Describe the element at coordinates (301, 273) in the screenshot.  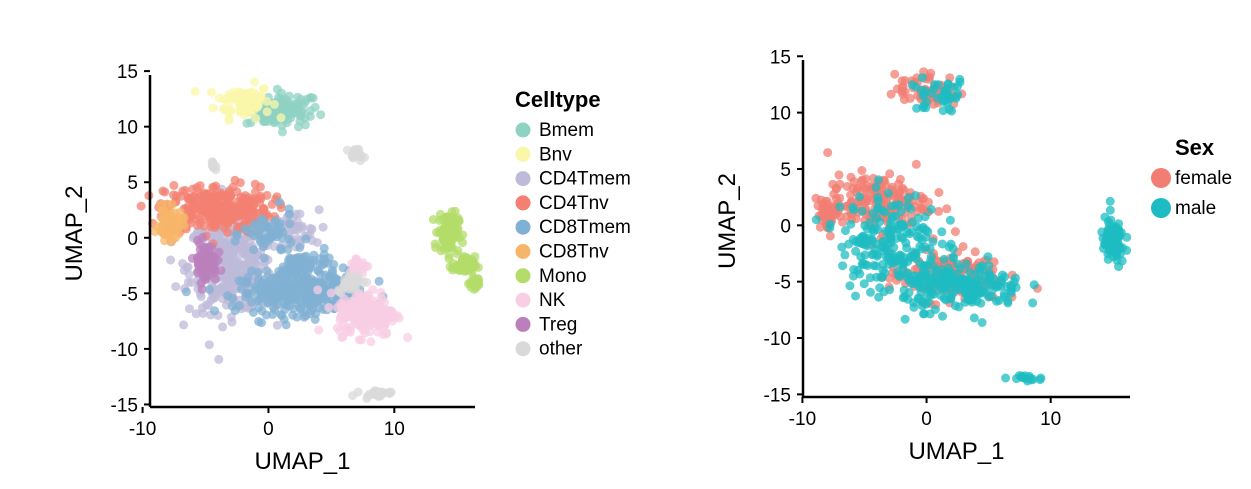
I see `series-other` at that location.